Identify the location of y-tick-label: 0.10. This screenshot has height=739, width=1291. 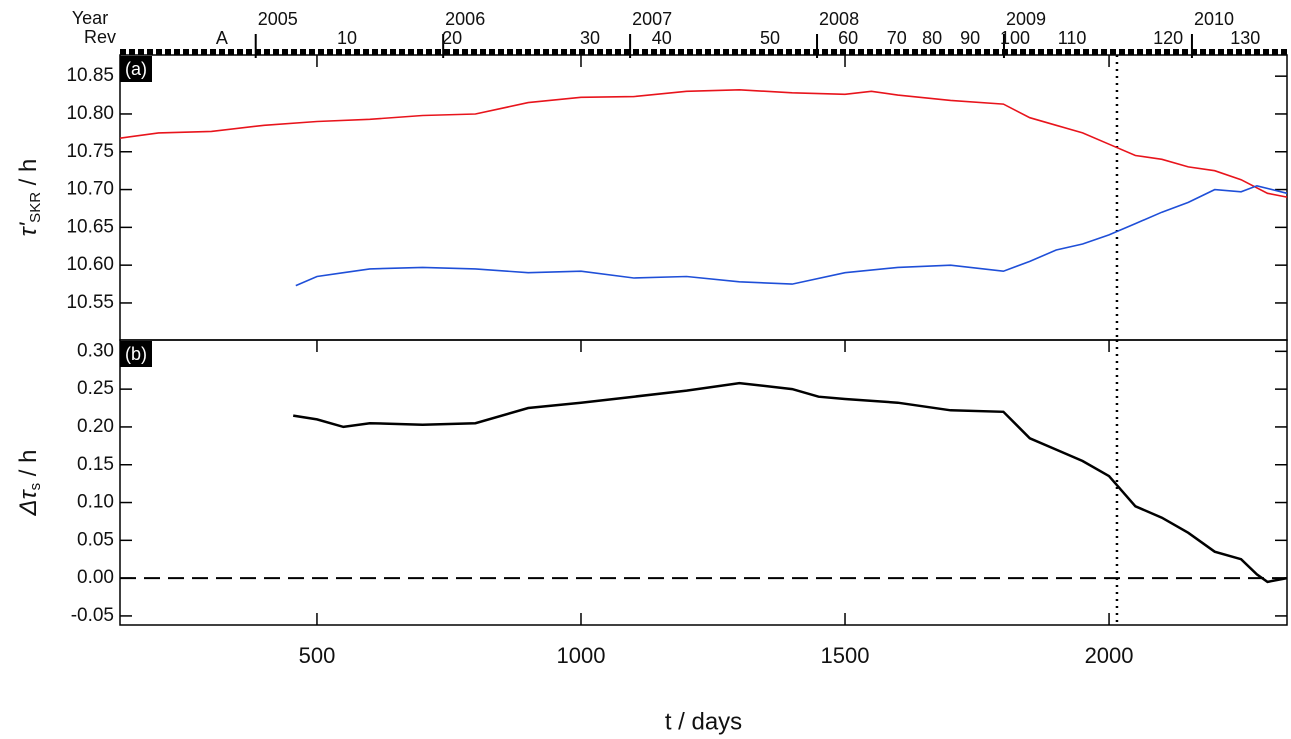
(95, 502).